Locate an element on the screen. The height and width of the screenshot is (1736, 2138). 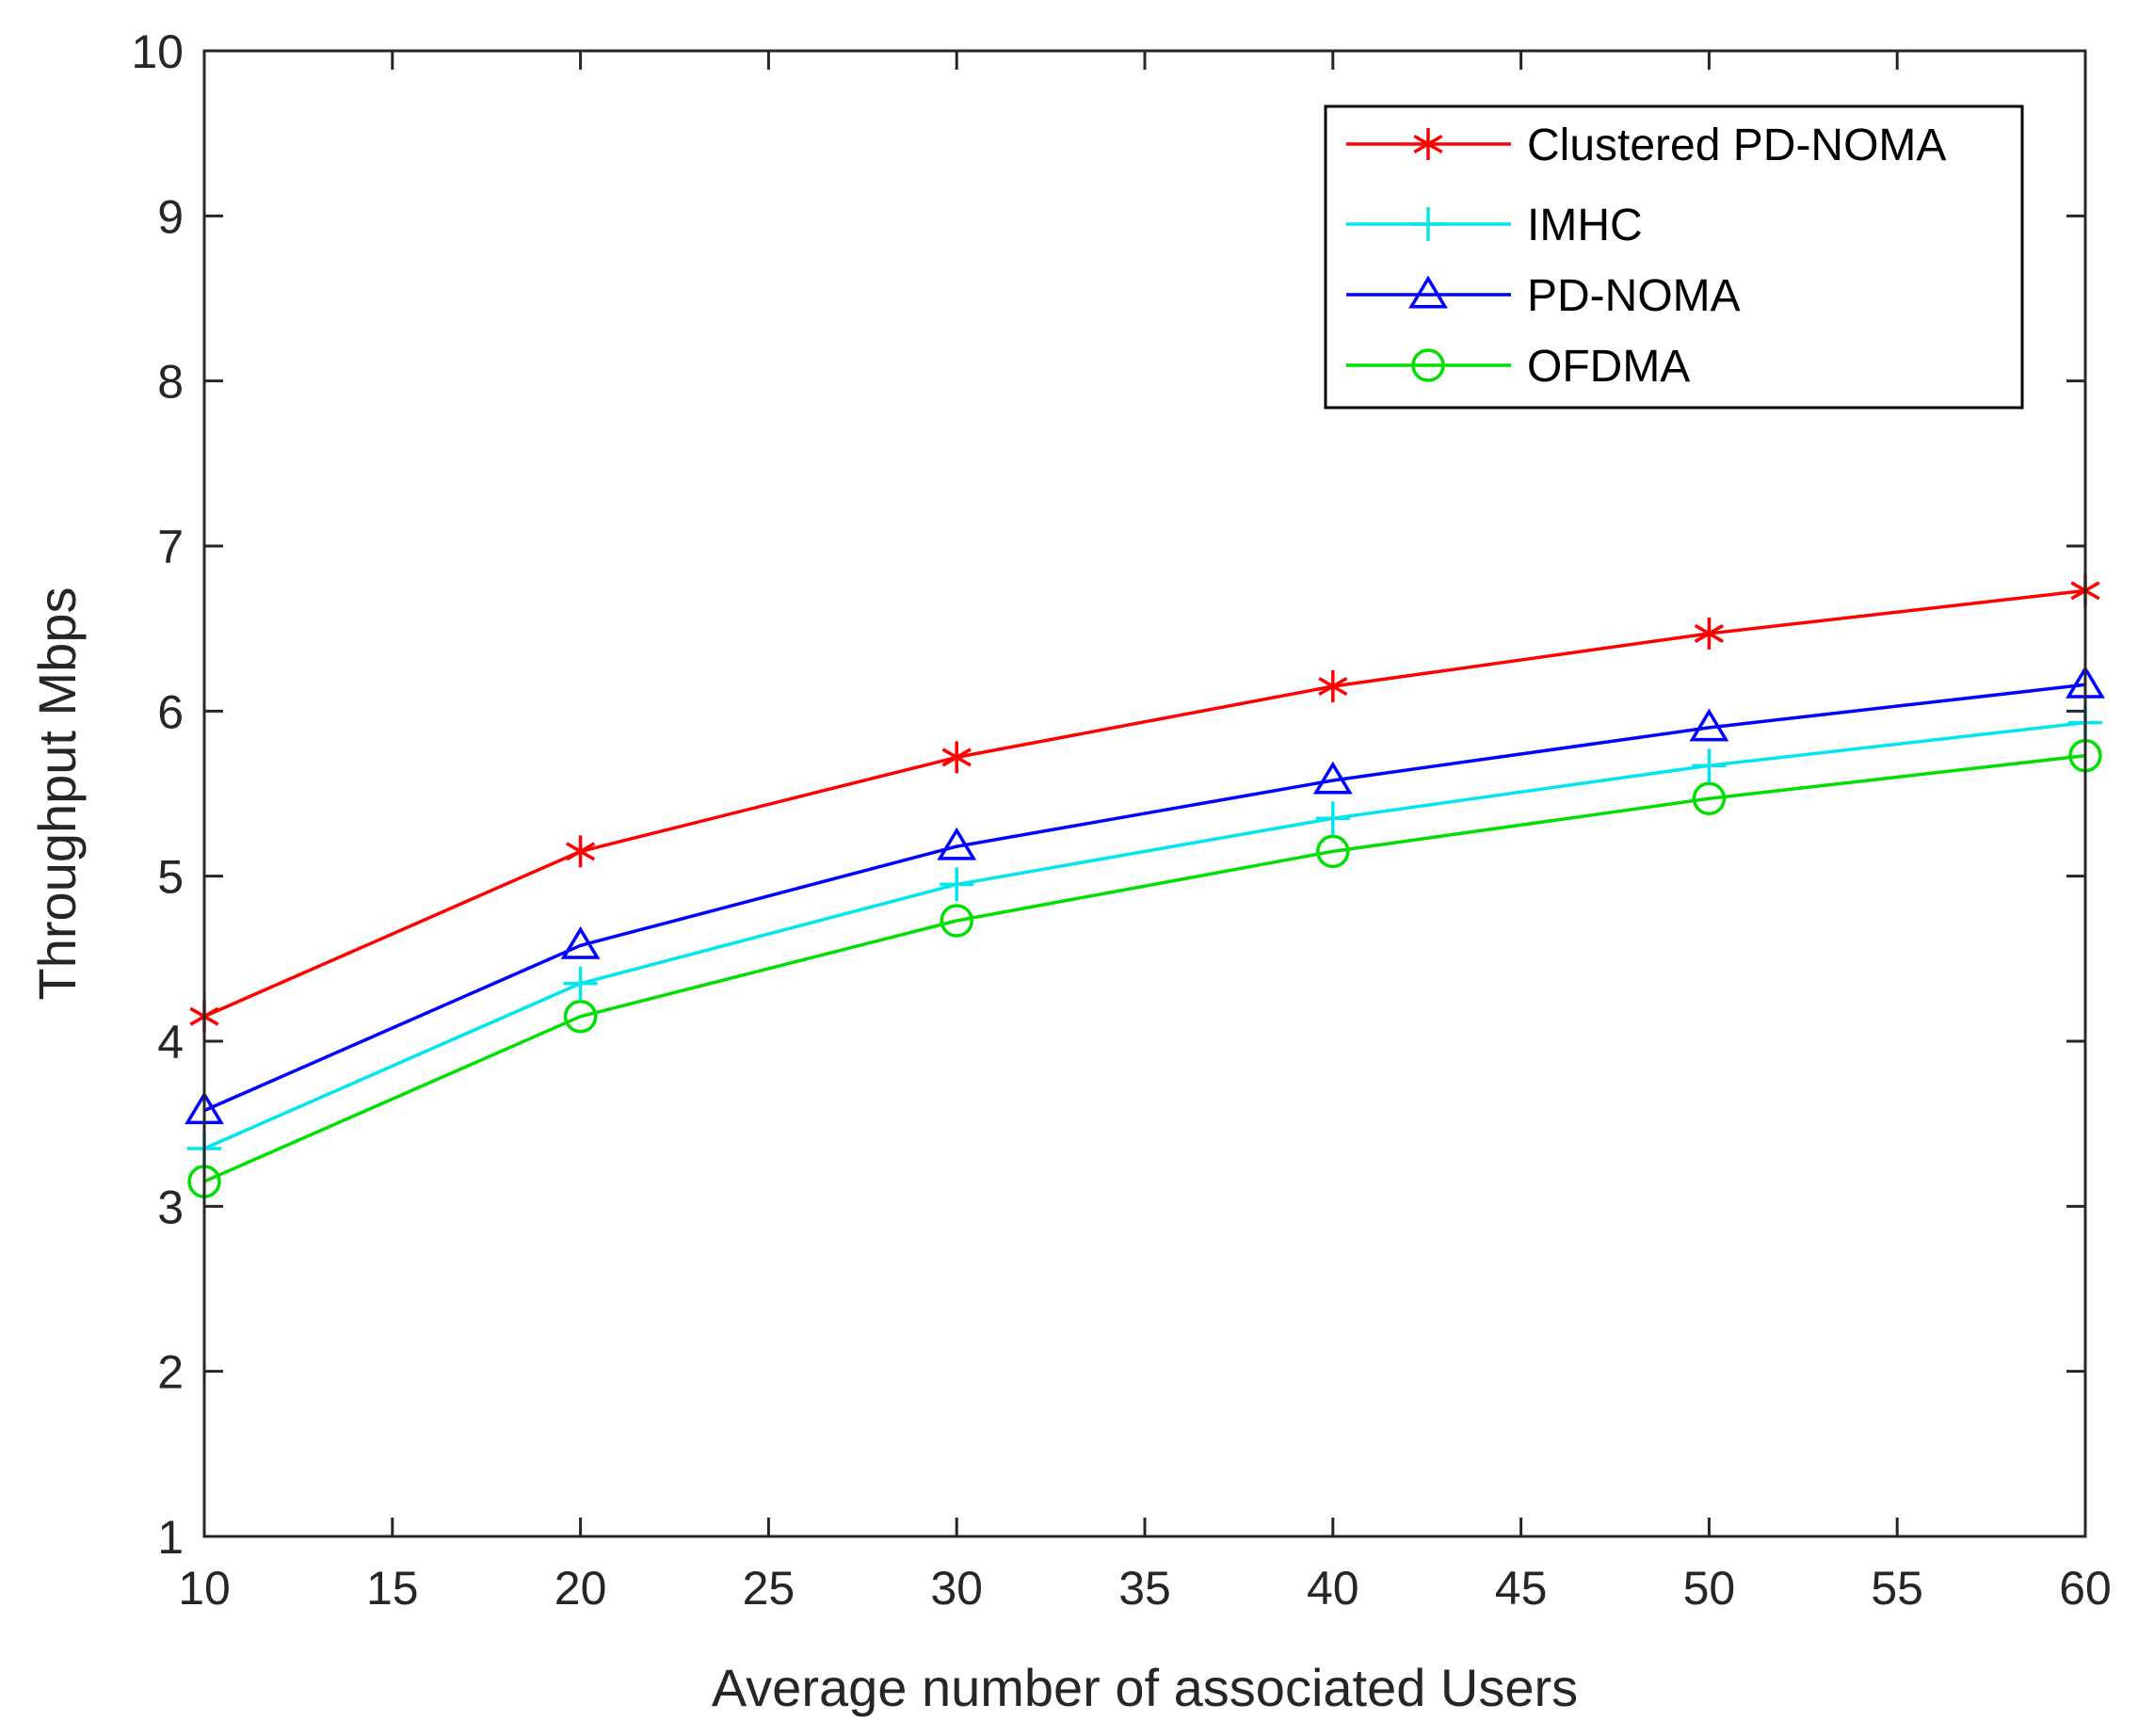
x-tick-label: 45 is located at coordinates (1521, 1588).